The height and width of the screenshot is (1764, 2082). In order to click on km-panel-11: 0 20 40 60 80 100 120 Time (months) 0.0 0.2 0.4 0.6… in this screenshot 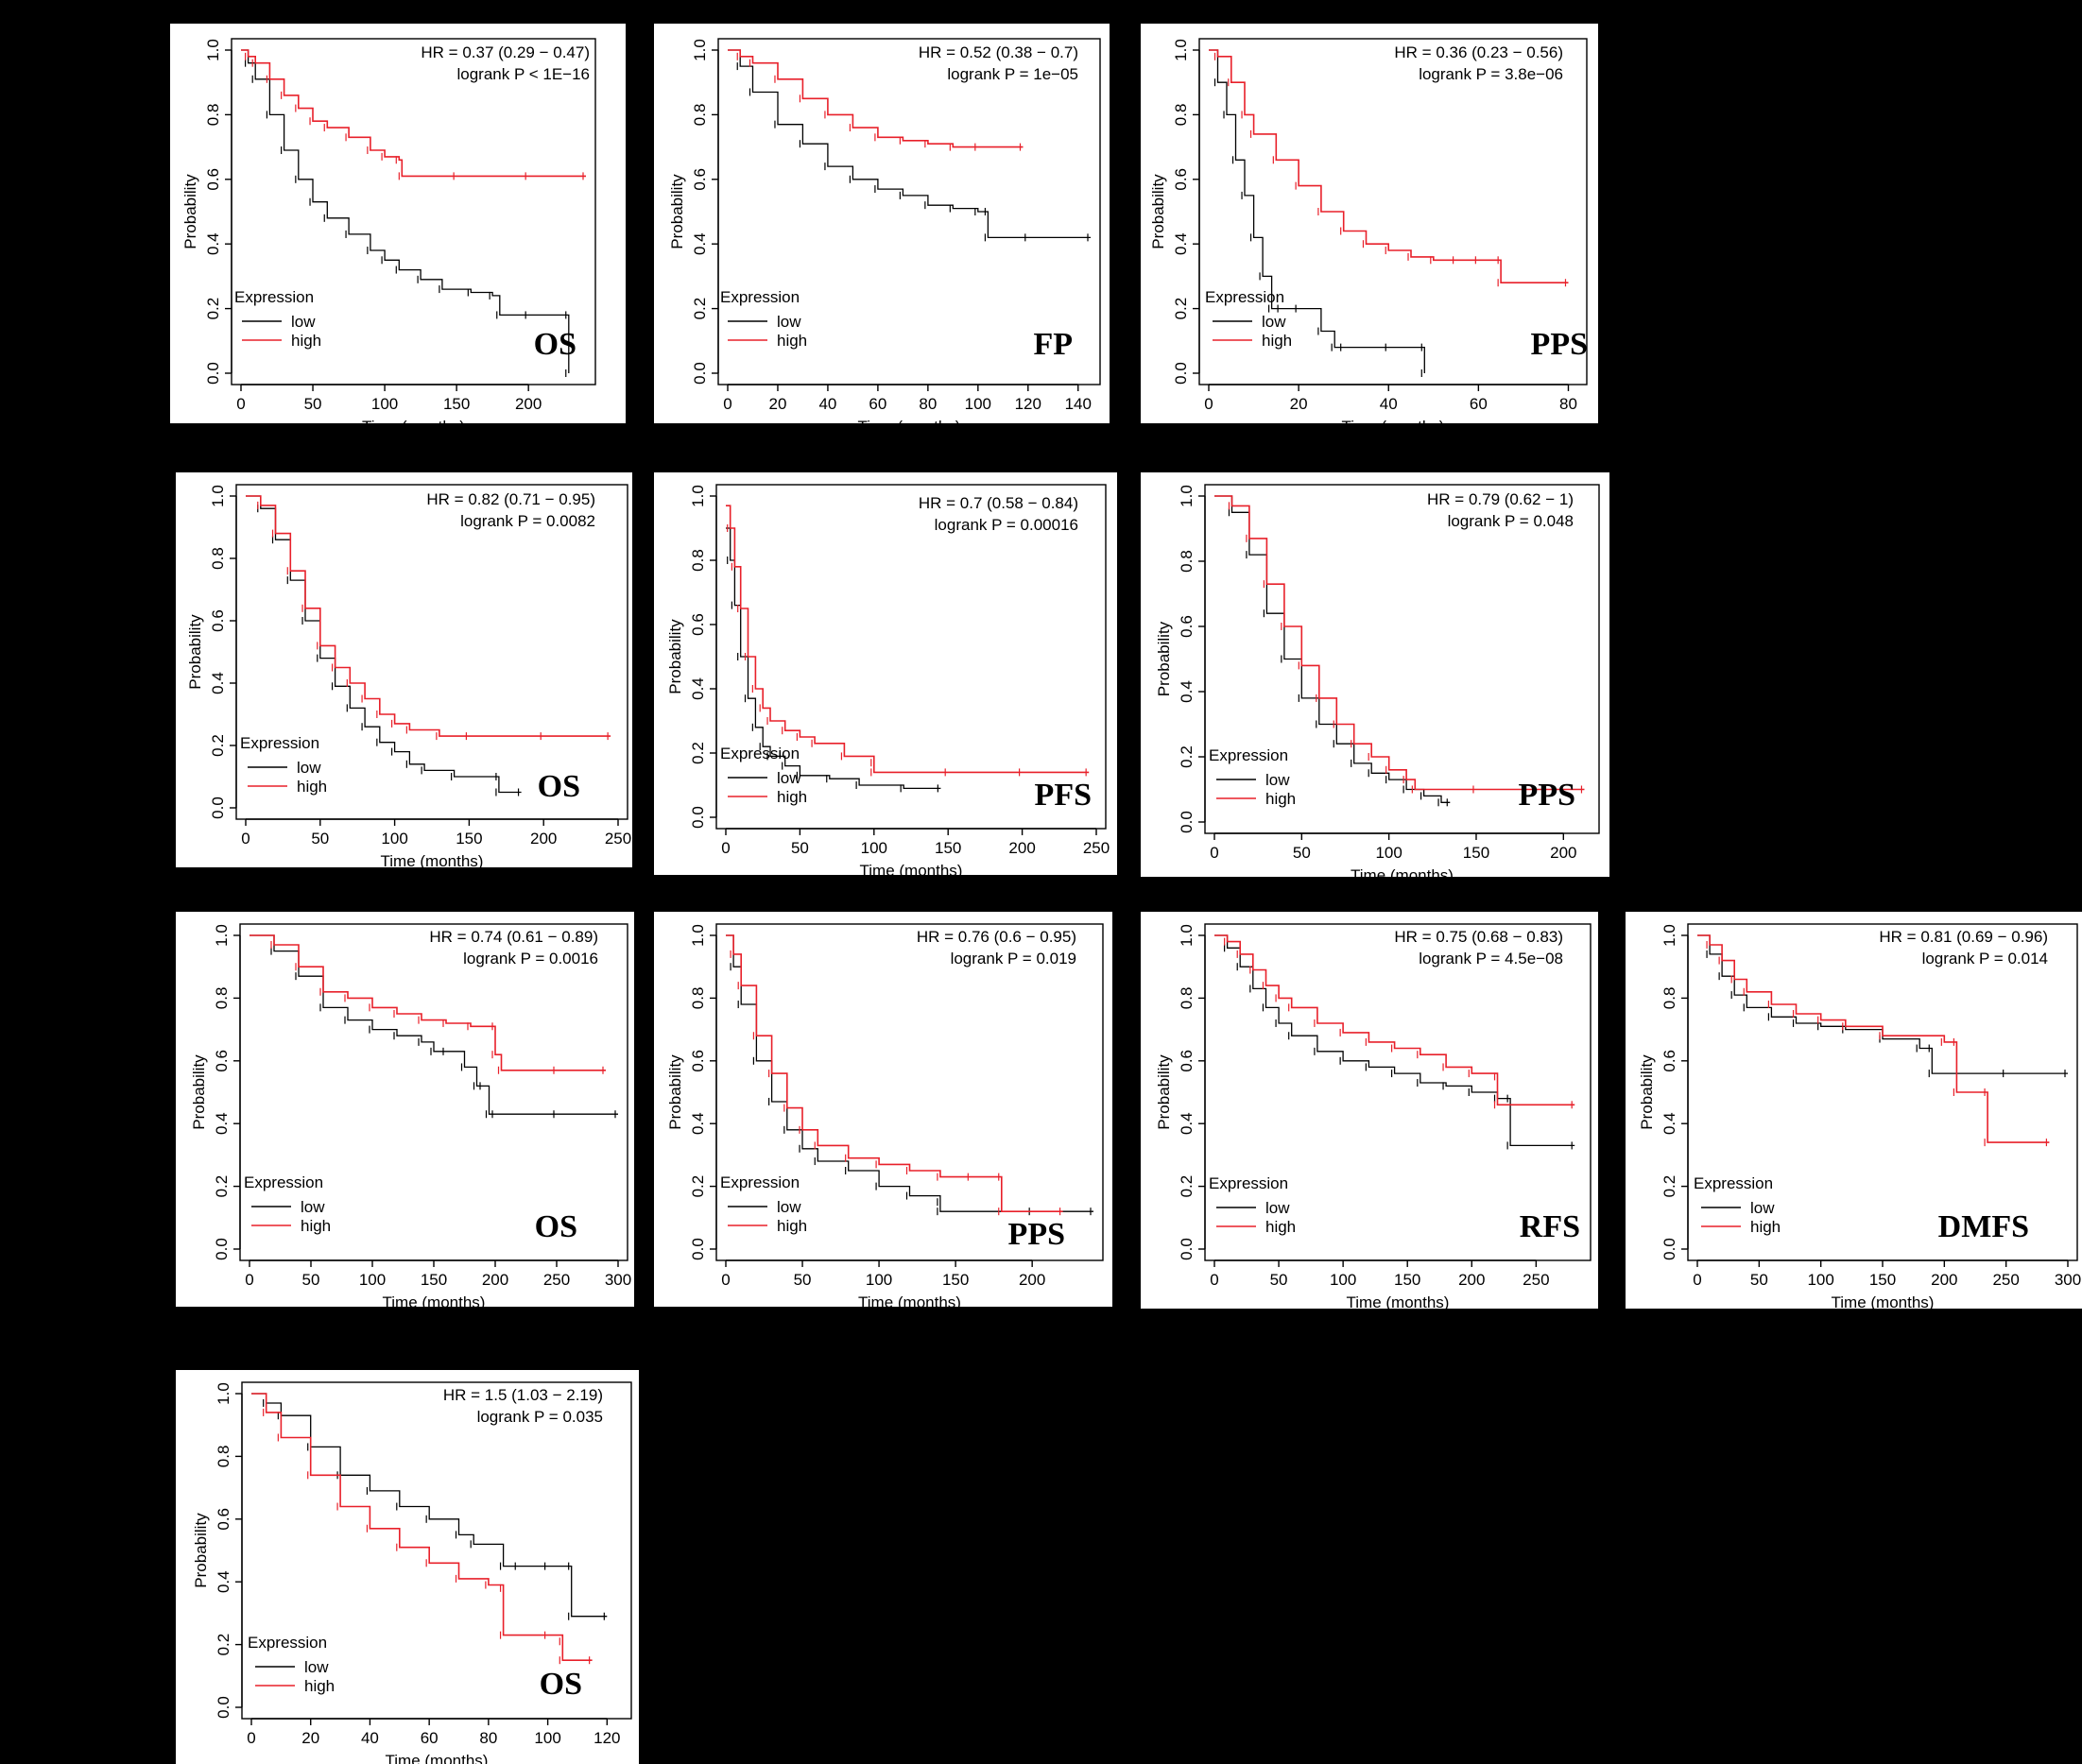, I will do `click(407, 1567)`.